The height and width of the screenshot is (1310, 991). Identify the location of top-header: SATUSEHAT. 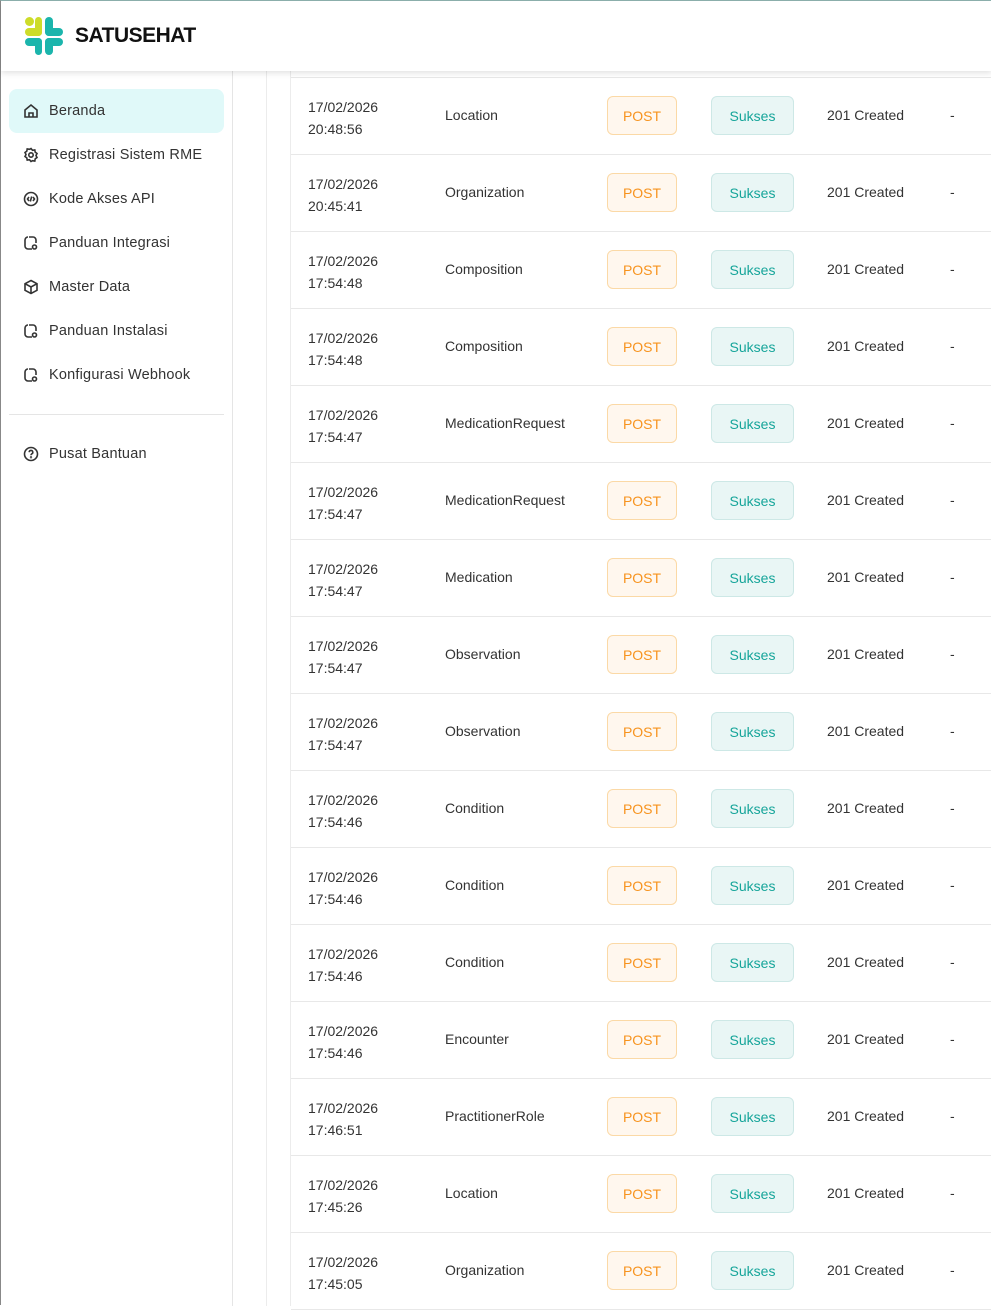
(496, 36).